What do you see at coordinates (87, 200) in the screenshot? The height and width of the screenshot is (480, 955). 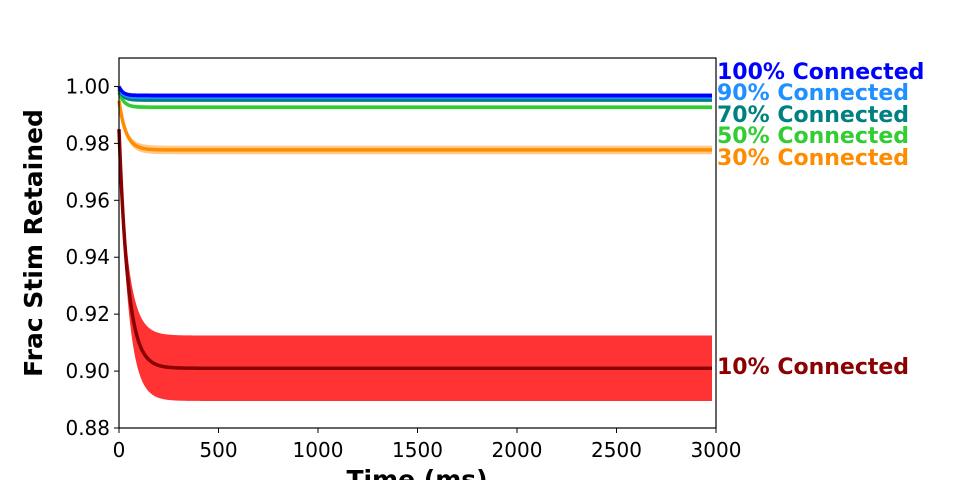 I see `y-tick-label: 0.96` at bounding box center [87, 200].